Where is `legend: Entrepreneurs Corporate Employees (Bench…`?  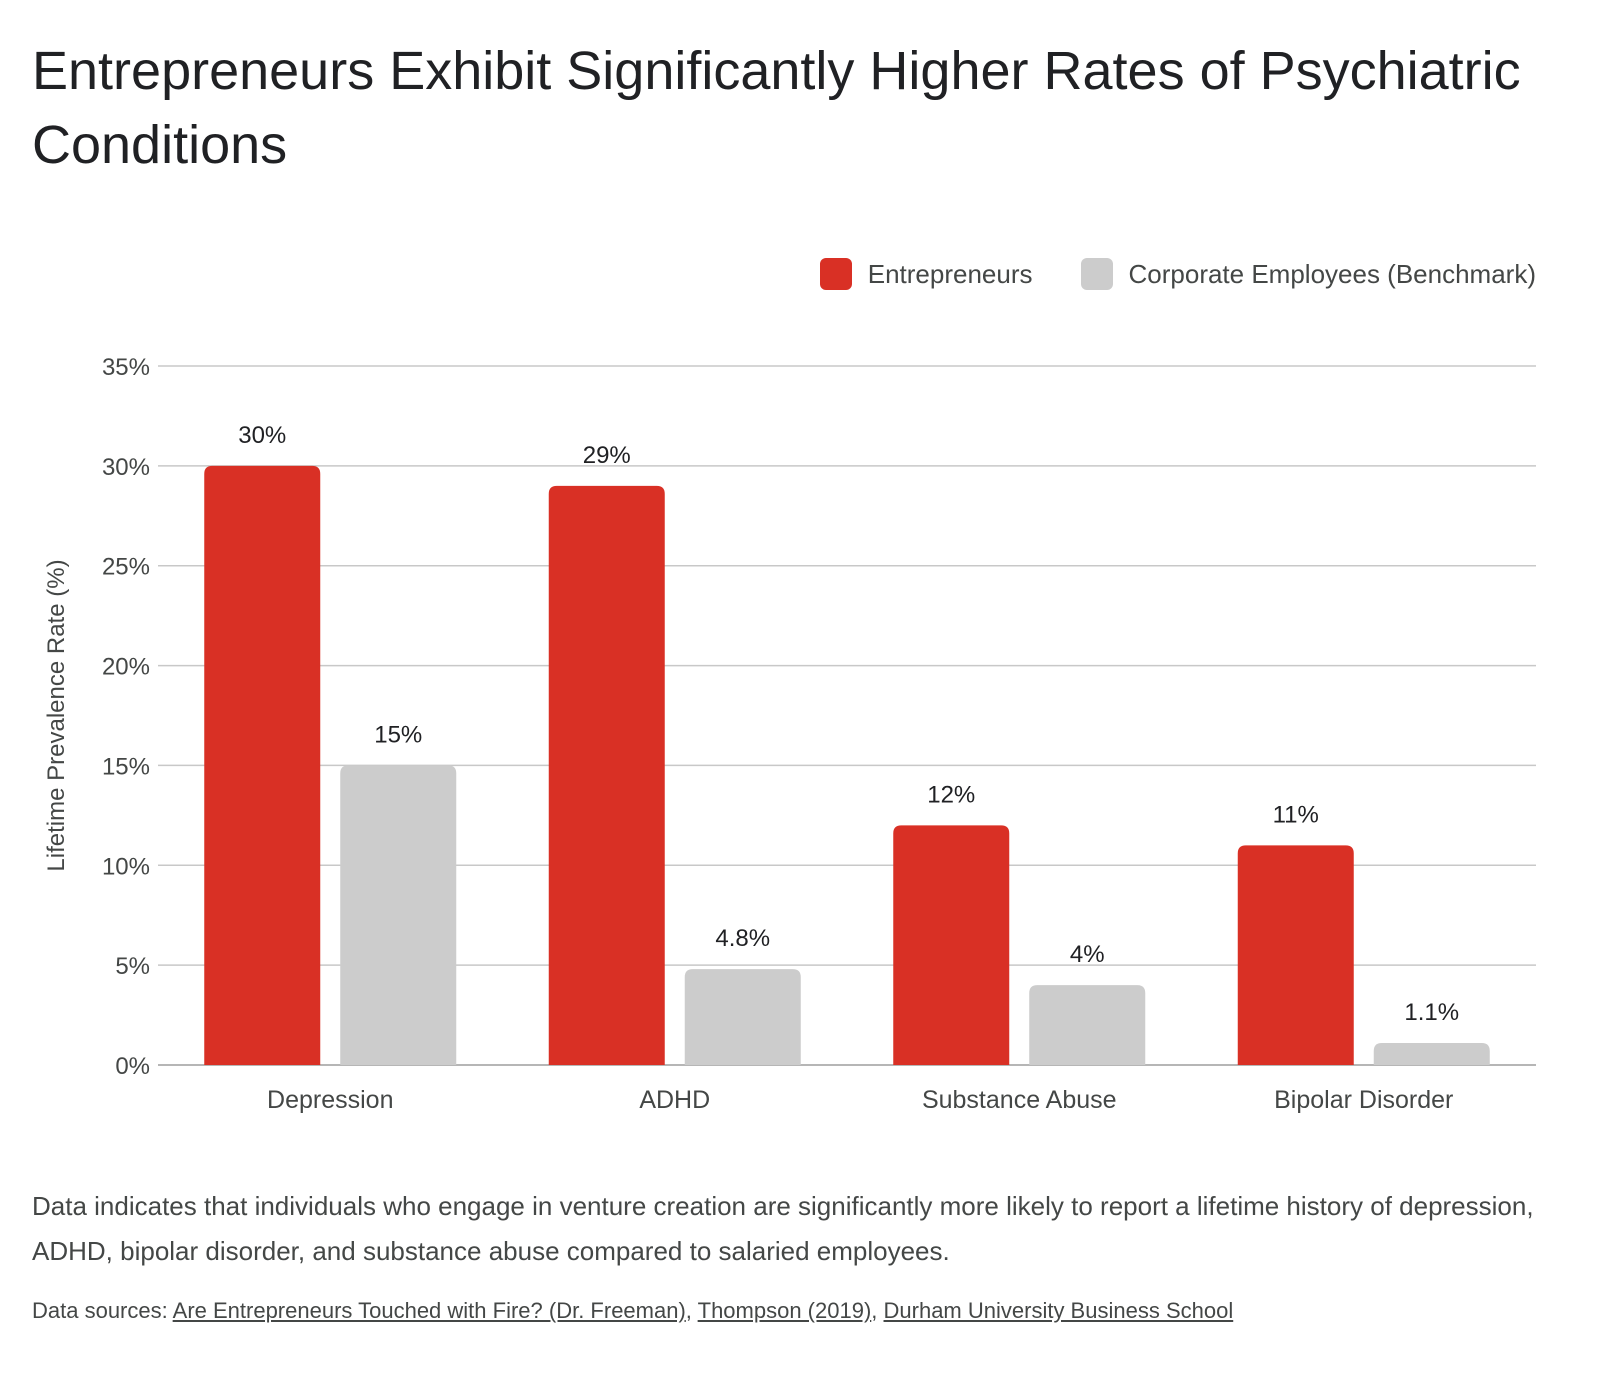 legend: Entrepreneurs Corporate Employees (Bench… is located at coordinates (1154, 274).